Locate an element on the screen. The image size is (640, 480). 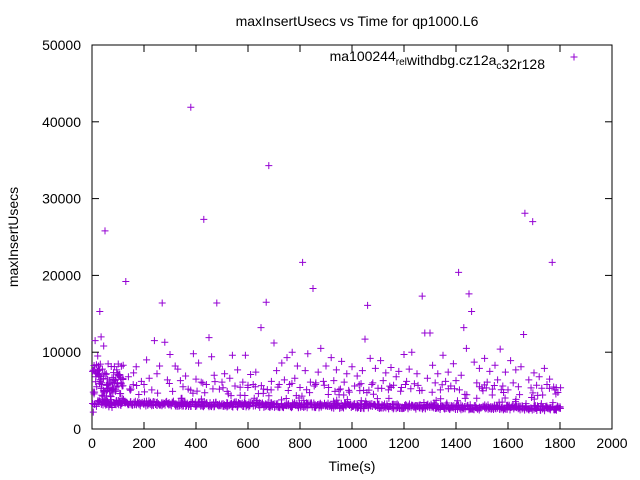
x-tick-label: 0 is located at coordinates (92, 443).